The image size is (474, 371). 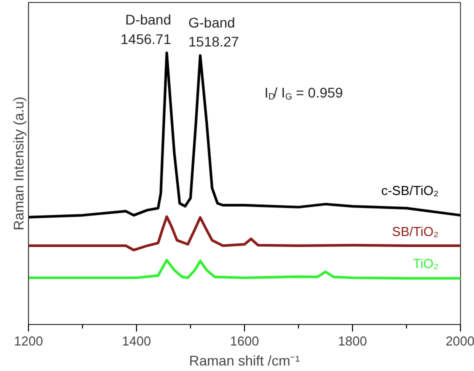 I want to click on x-tick-label: 2000, so click(x=460, y=341).